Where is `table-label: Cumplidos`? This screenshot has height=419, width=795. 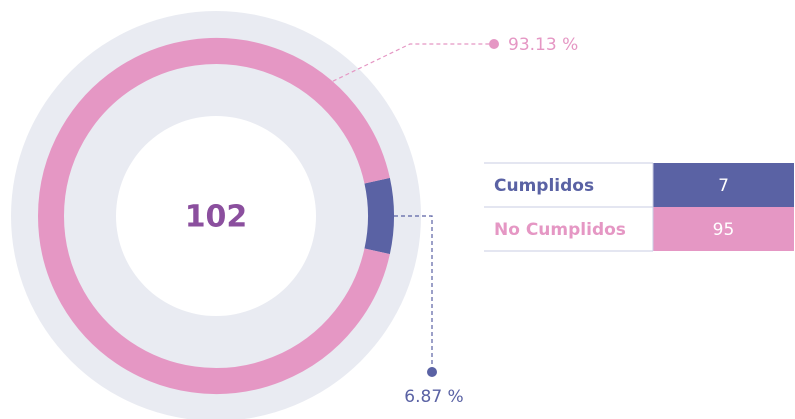 table-label: Cumplidos is located at coordinates (544, 186).